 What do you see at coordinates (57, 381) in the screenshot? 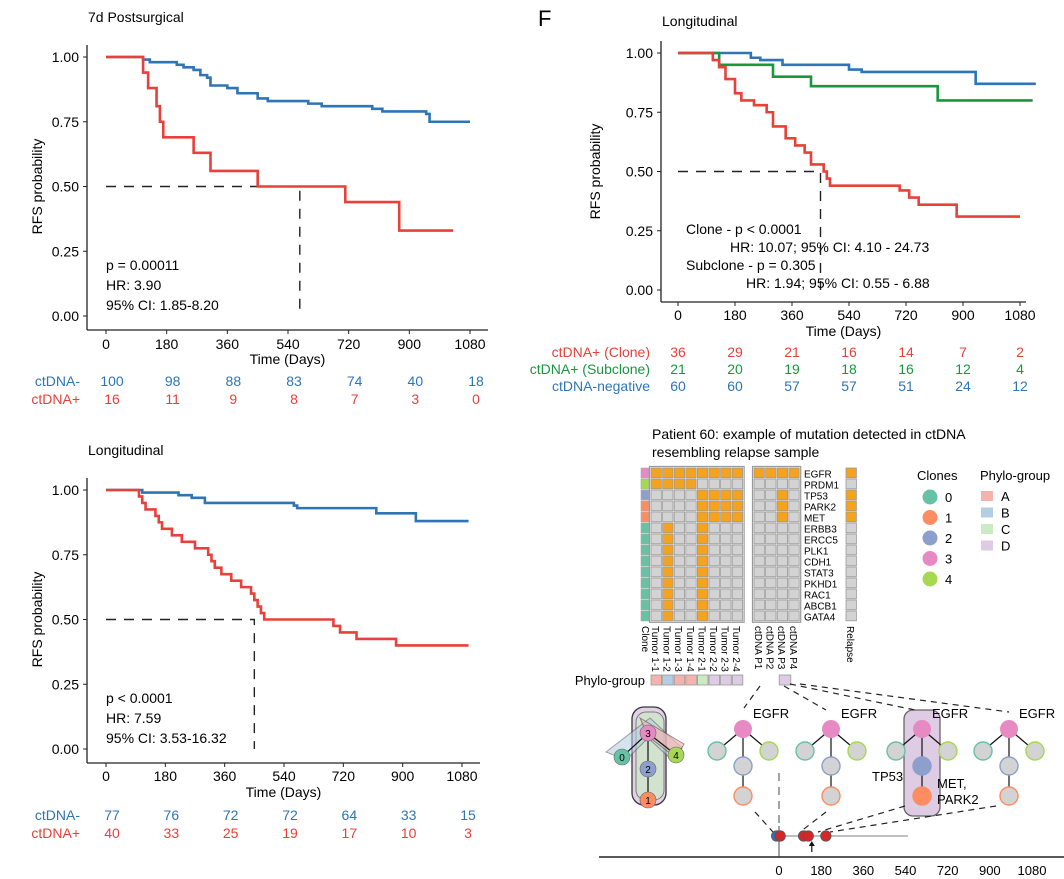
I see `risk-table-label: ctDNA-` at bounding box center [57, 381].